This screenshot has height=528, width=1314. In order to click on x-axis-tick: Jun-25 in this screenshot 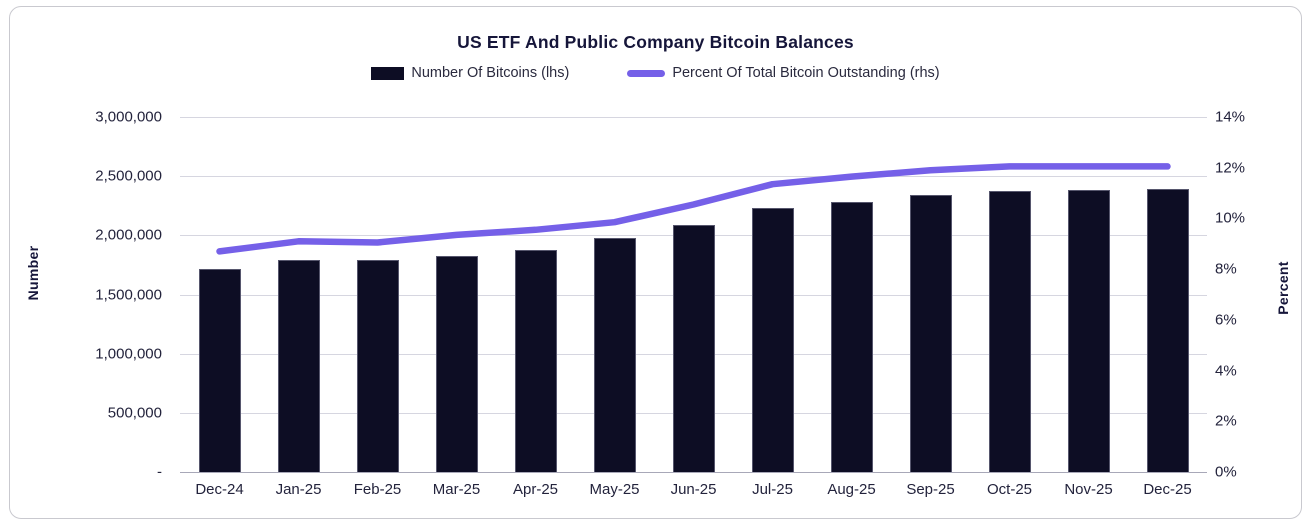, I will do `click(693, 489)`.